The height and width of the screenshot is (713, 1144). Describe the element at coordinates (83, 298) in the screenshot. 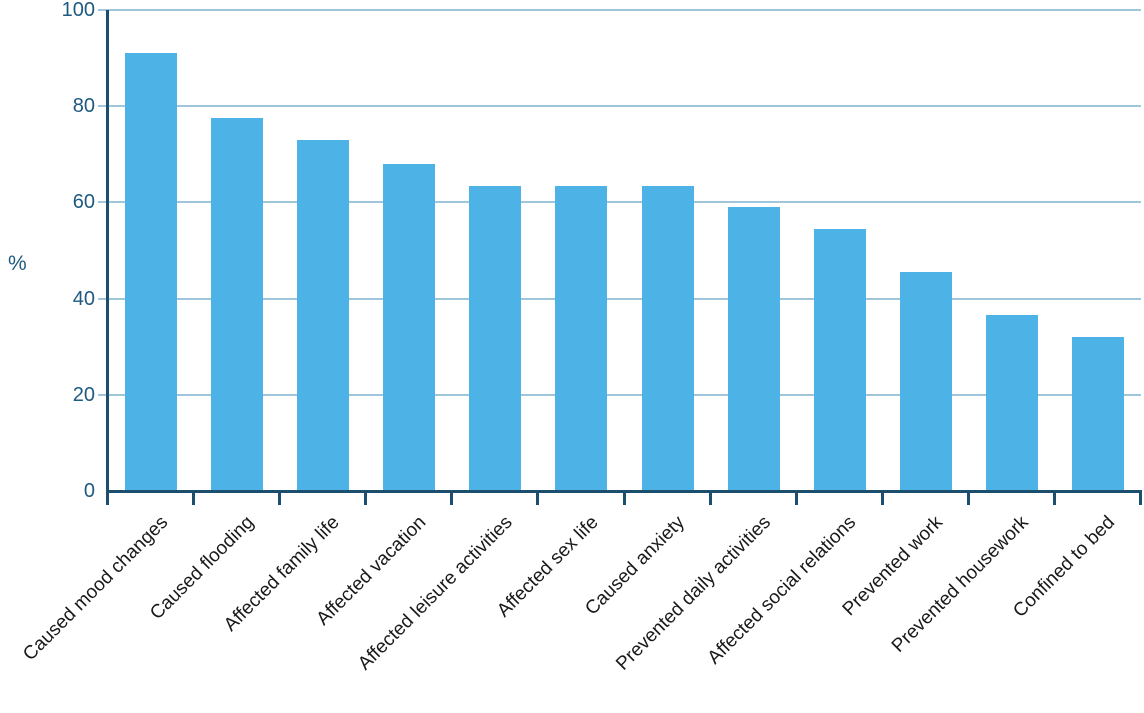

I see `y-tick-label: 40` at that location.